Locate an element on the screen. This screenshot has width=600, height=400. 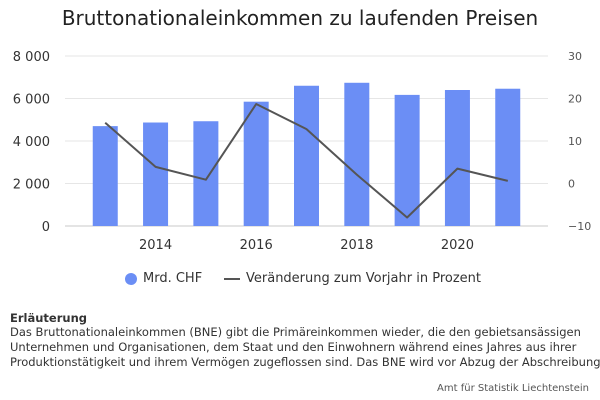
y-left-tick-label: 4 000 is located at coordinates (31, 142).